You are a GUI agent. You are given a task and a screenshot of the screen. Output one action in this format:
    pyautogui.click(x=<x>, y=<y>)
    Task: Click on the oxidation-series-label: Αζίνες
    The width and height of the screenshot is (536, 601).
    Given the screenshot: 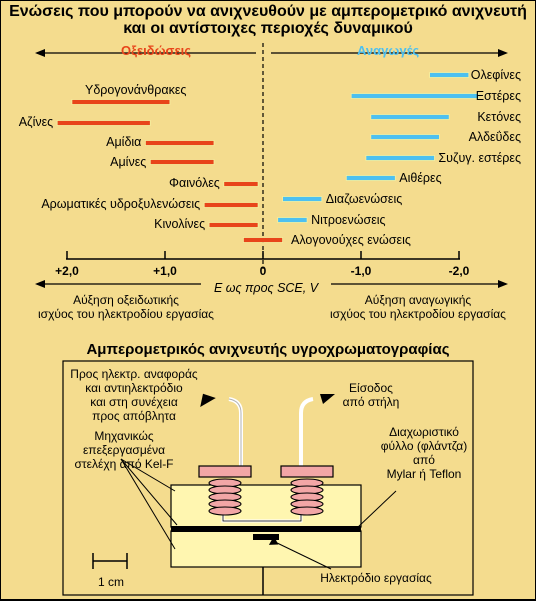 What is the action you would take?
    pyautogui.click(x=36, y=122)
    